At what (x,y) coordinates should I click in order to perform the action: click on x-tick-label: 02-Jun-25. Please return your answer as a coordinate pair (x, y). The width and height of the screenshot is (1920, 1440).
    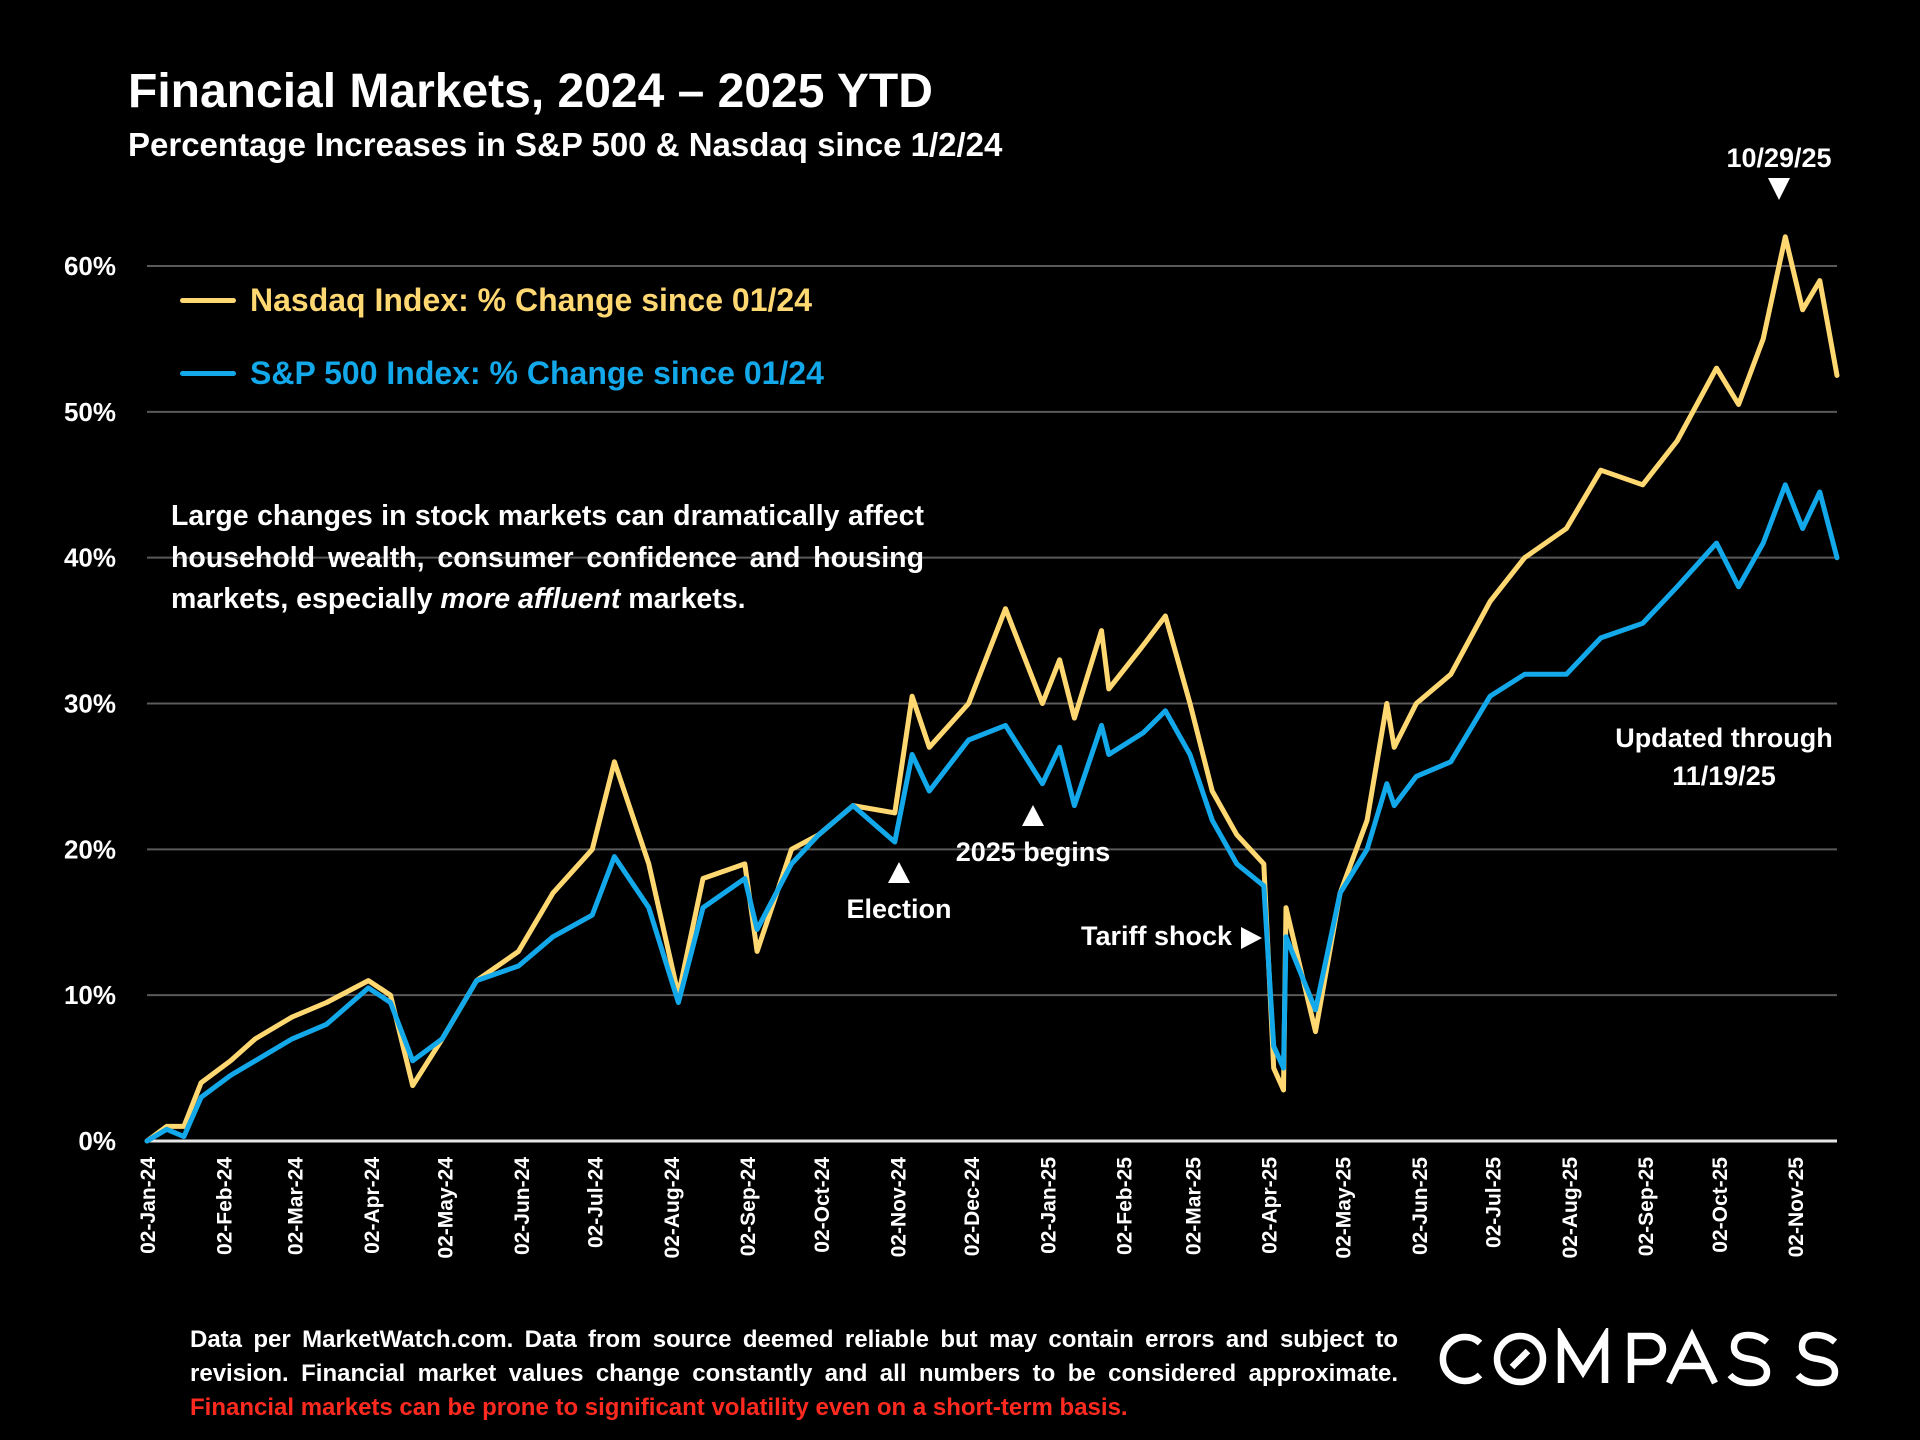
    Looking at the image, I should click on (1420, 1206).